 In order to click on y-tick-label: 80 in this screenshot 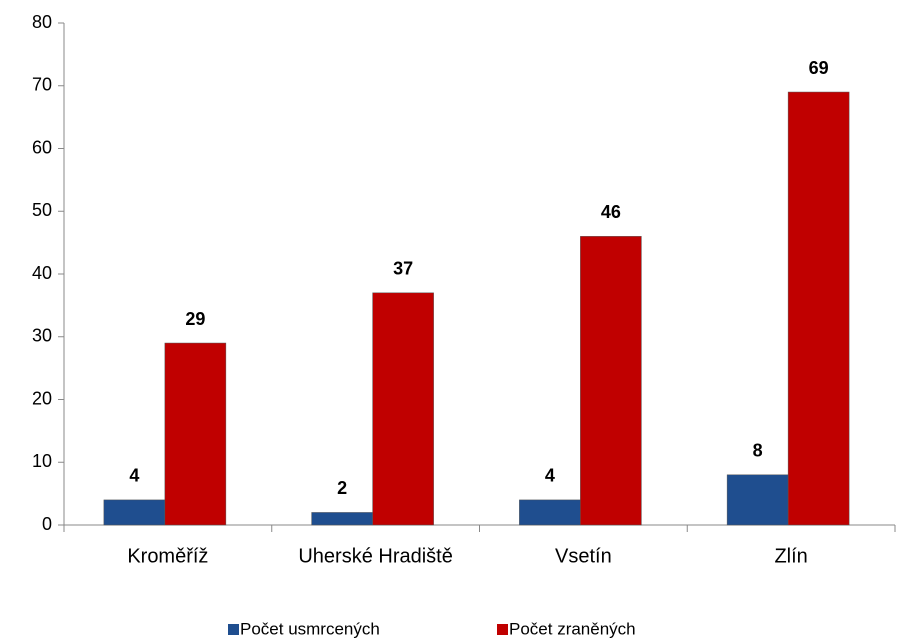, I will do `click(42, 22)`.